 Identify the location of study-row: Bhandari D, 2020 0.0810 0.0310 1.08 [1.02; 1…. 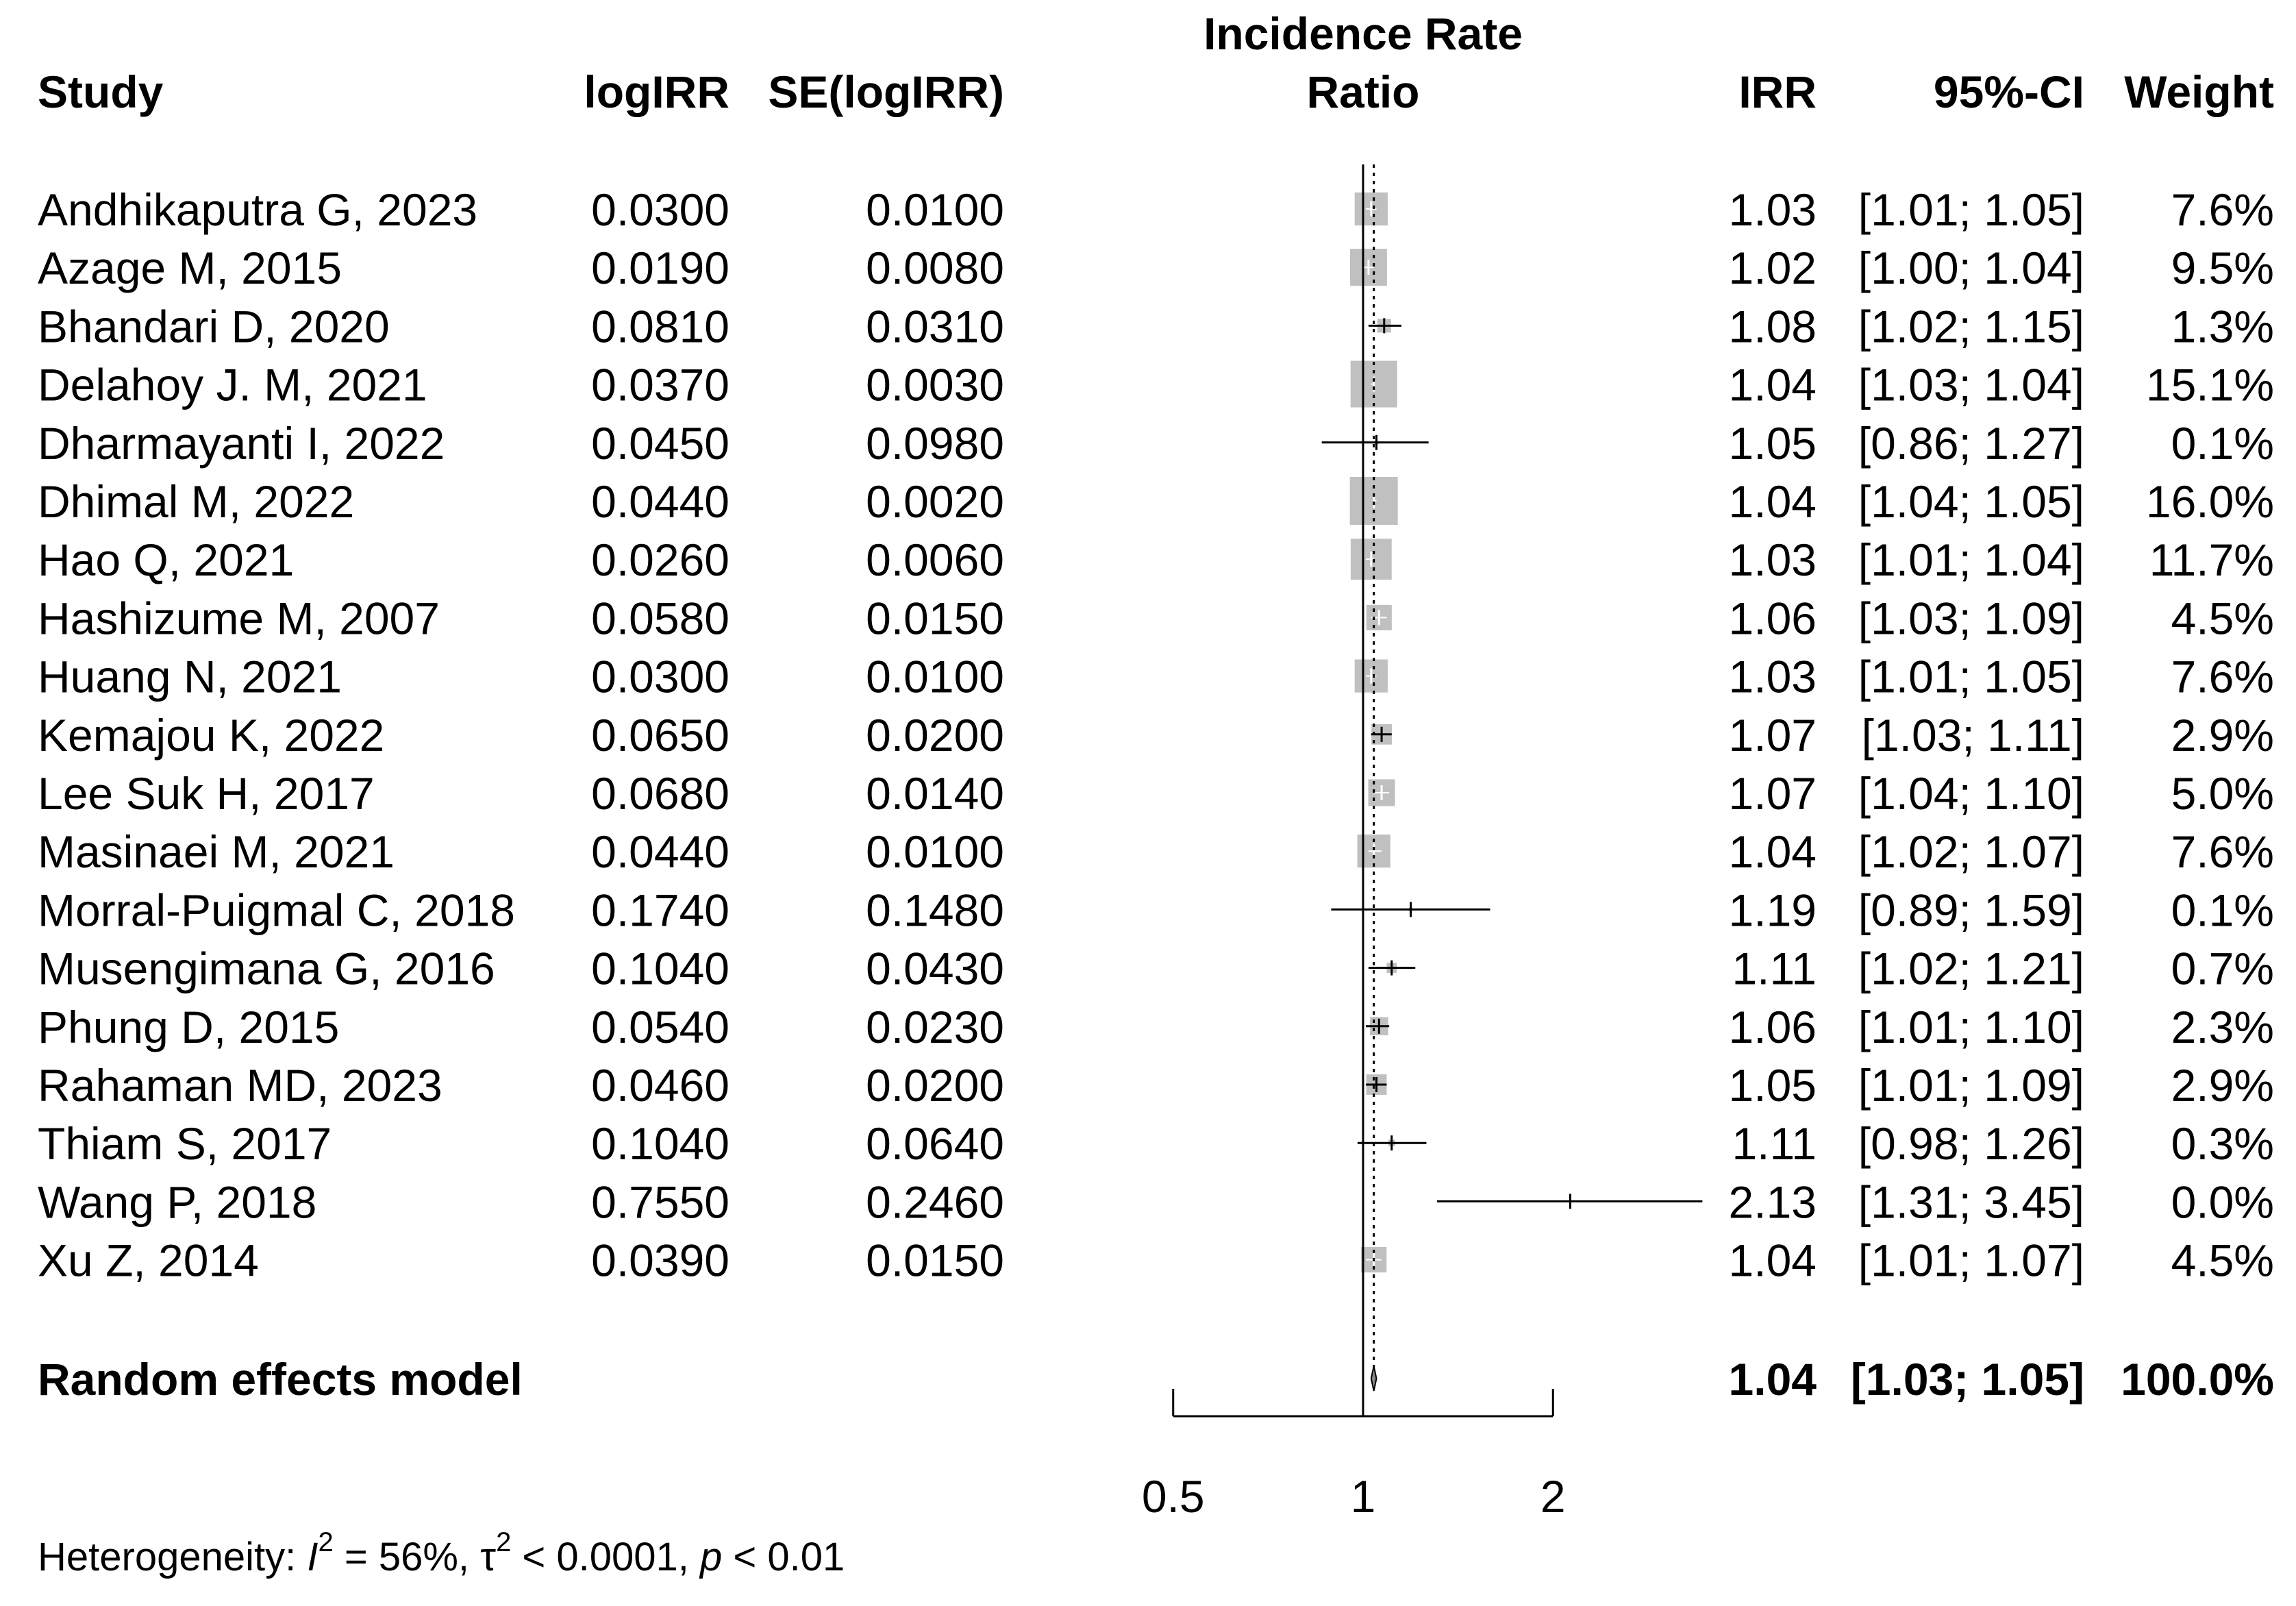
(1156, 326).